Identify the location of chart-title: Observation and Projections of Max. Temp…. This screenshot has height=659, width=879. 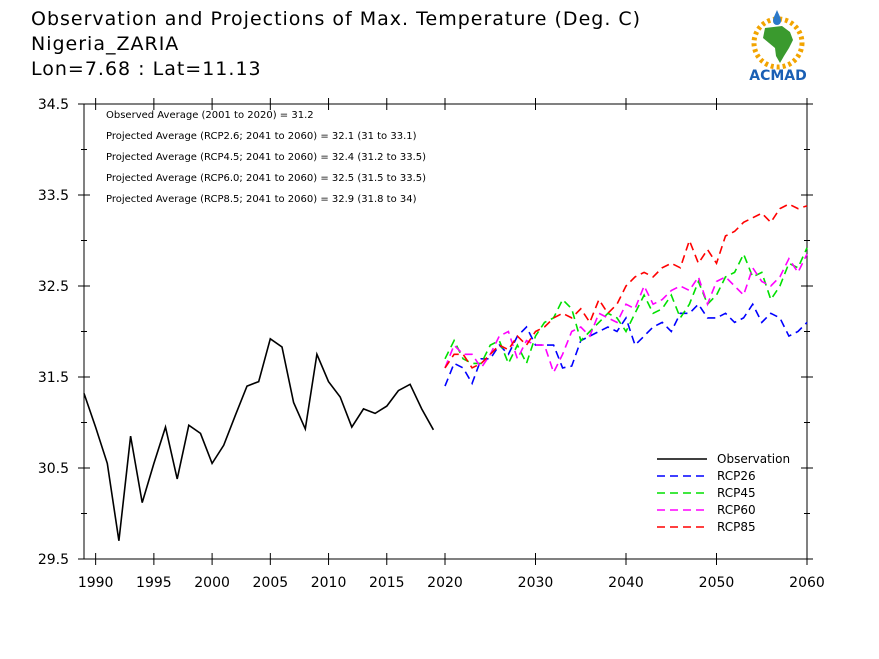
(336, 19).